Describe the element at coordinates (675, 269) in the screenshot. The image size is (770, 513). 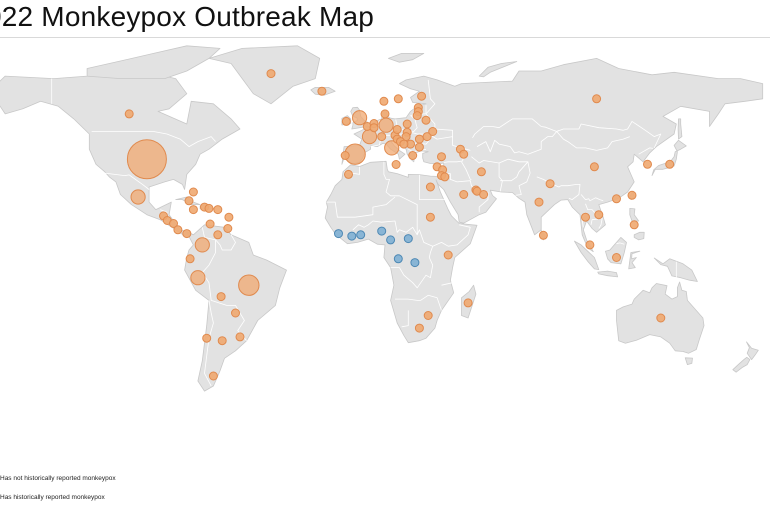
I see `landmass-new-guinea` at that location.